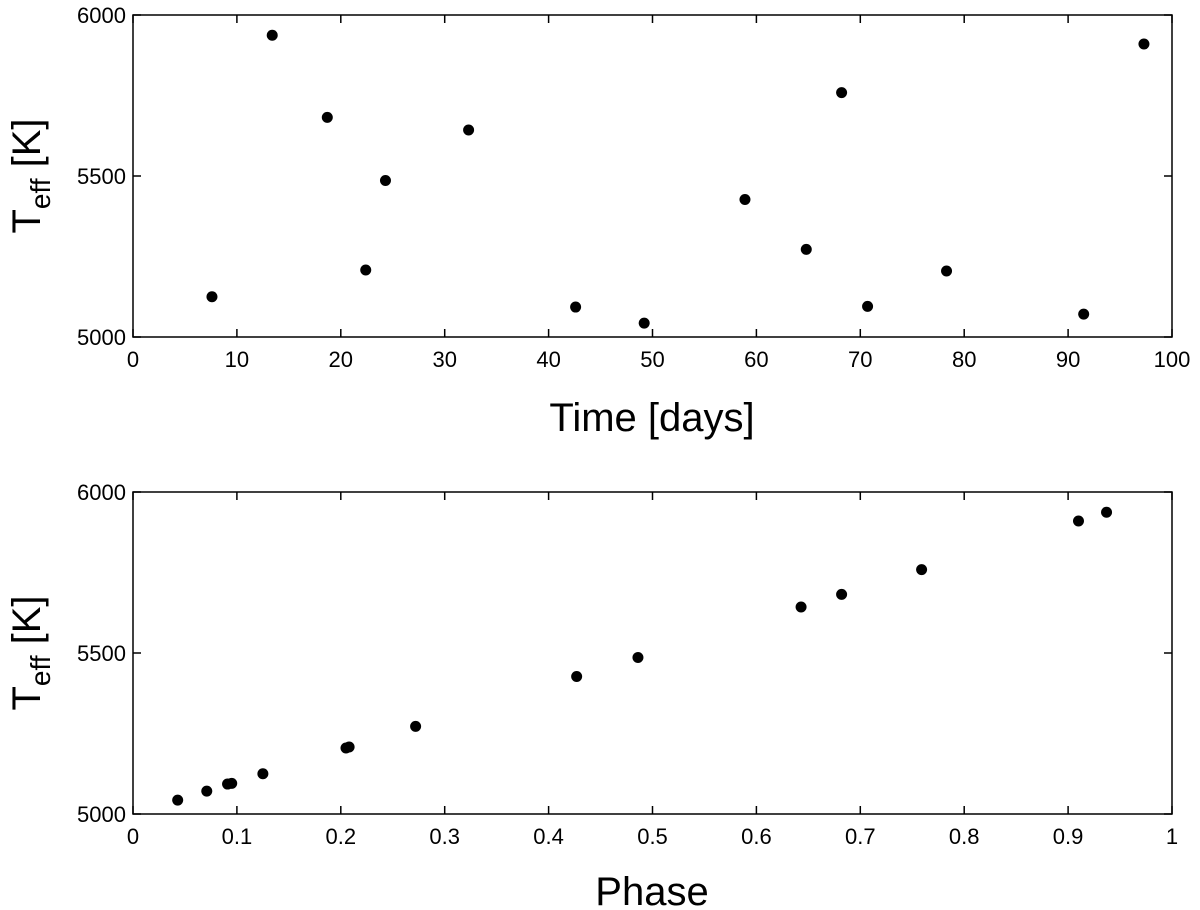 The width and height of the screenshot is (1200, 910). Describe the element at coordinates (651, 890) in the screenshot. I see `x-axis-title-phase: Phase` at that location.